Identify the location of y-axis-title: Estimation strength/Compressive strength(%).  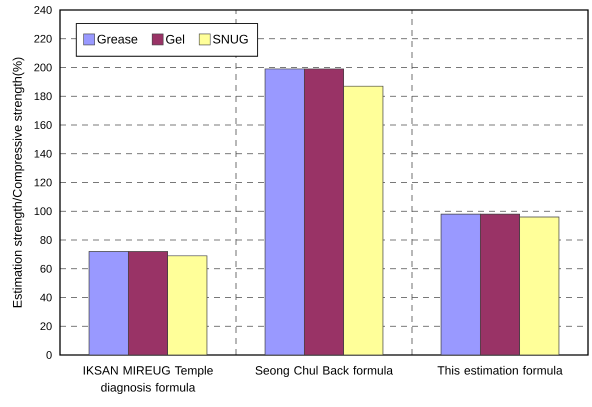
(18, 183).